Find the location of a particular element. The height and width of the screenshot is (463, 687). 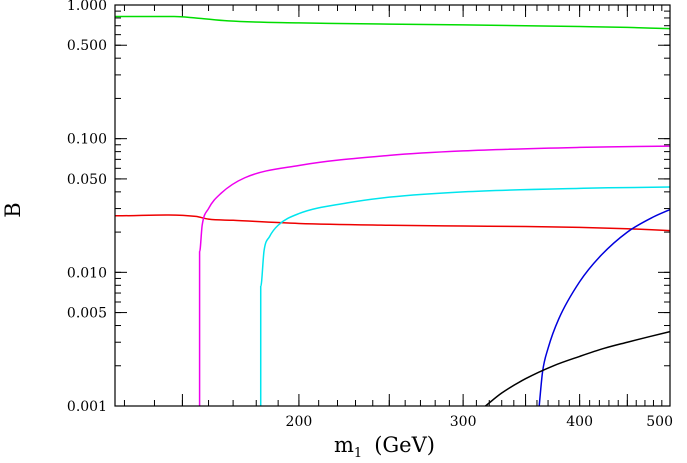

x-axis-label: m1 (GeV) is located at coordinates (384, 447).